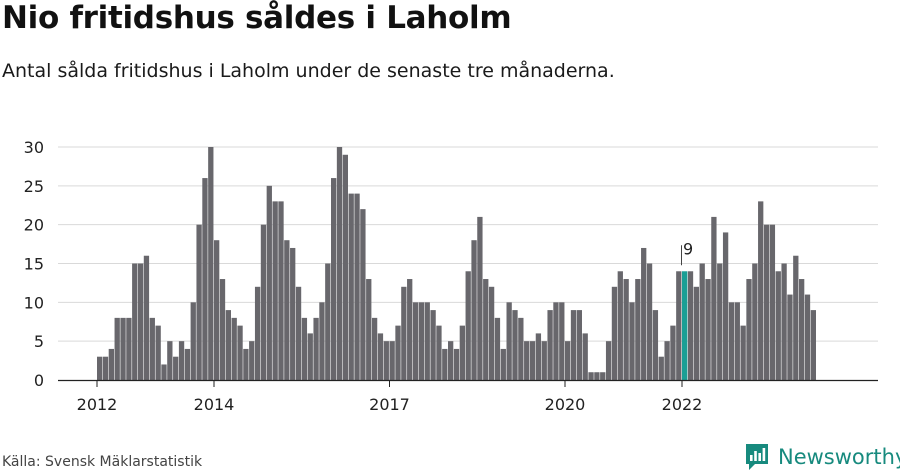 The height and width of the screenshot is (474, 900). What do you see at coordinates (688, 248) in the screenshot?
I see `data-label: 9` at bounding box center [688, 248].